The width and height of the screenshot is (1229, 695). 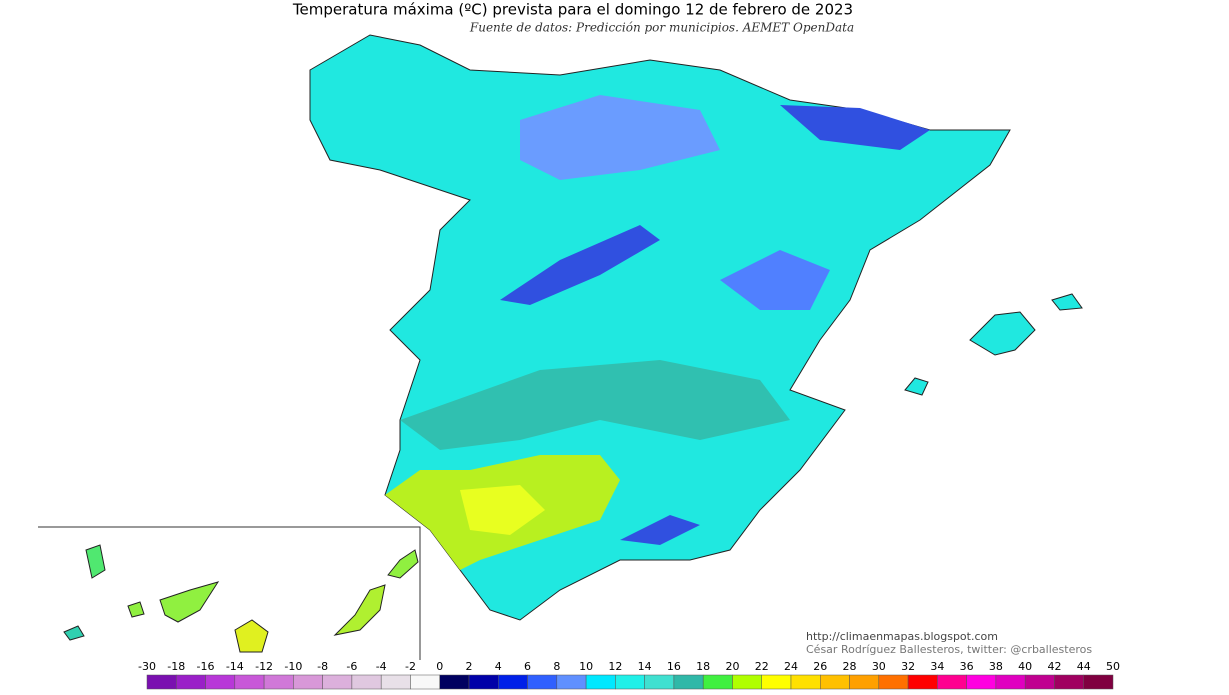 I want to click on scale-label: 30, so click(x=879, y=666).